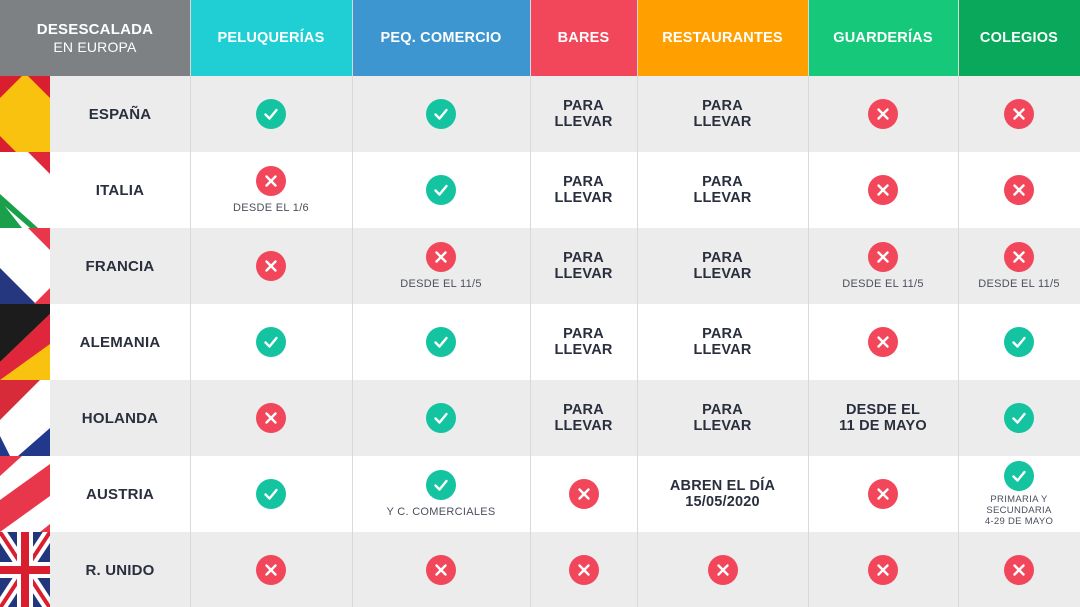  I want to click on table-row: ALEMANIA PARA LLEVAR PARA LLEVAR, so click(540, 342).